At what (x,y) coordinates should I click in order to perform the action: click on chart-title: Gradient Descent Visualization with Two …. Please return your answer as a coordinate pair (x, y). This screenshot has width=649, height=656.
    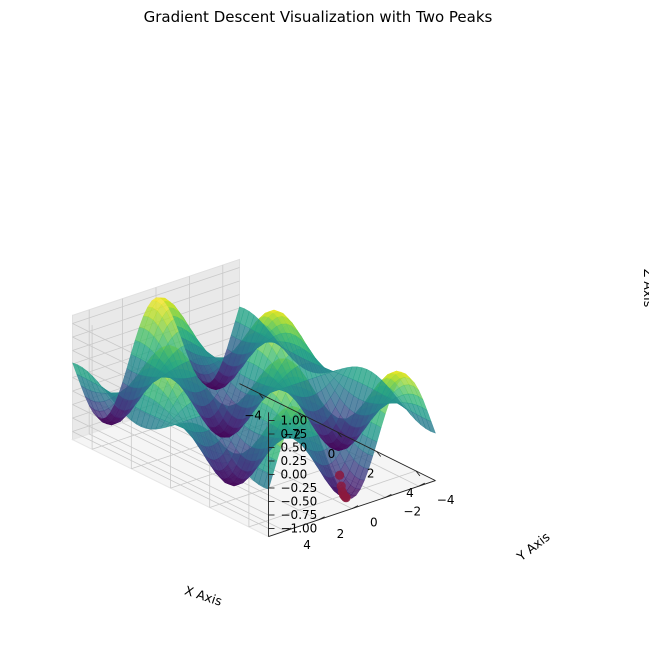
    Looking at the image, I should click on (318, 17).